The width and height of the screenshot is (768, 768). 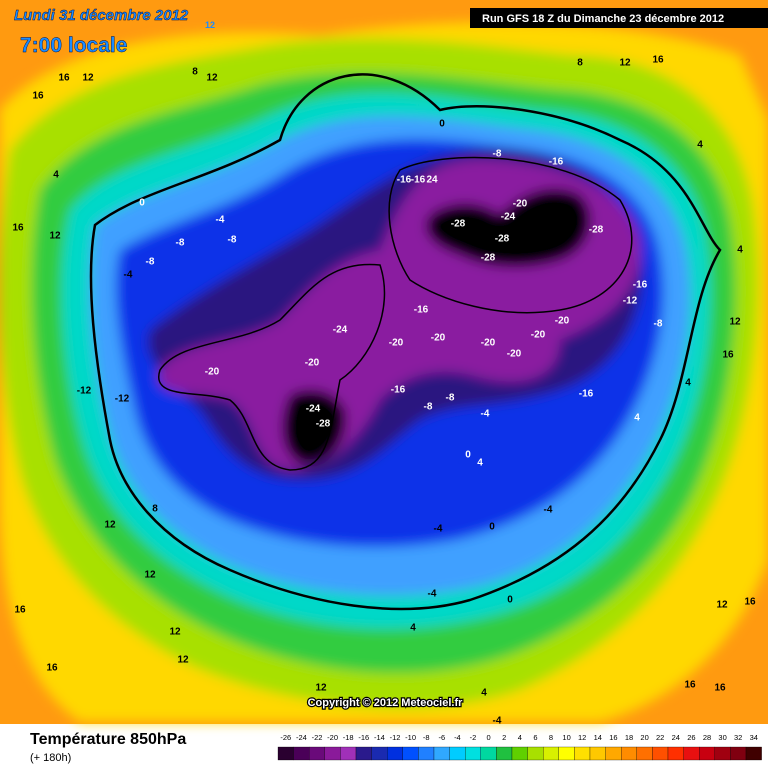 I want to click on scale-tick-label: 18, so click(x=629, y=737).